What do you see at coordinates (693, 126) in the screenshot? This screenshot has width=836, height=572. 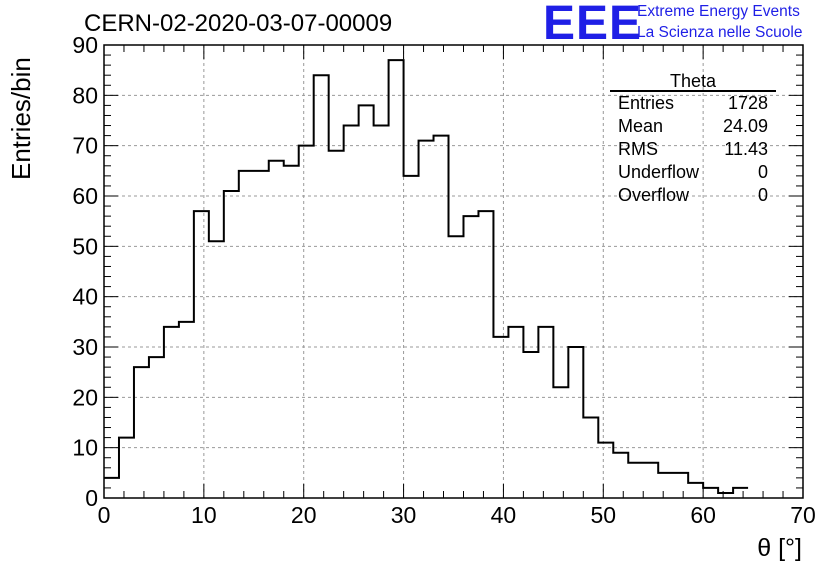 I see `stats-row-mean: Mean 24.09` at bounding box center [693, 126].